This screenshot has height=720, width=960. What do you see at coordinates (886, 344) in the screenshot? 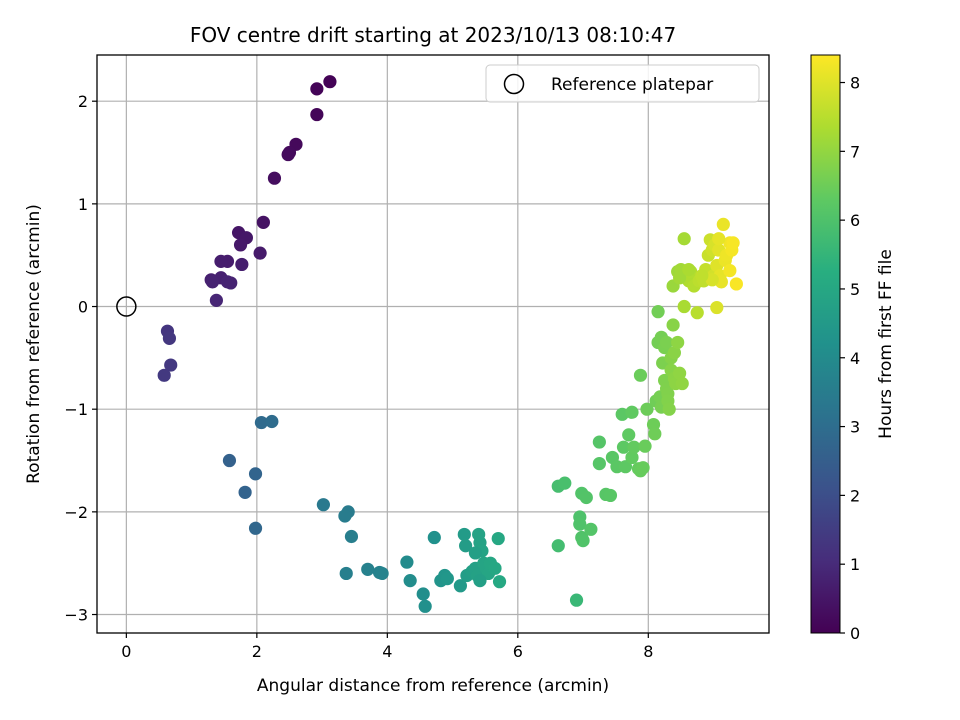
I see `colorbar-label: Hours from first FF file` at bounding box center [886, 344].